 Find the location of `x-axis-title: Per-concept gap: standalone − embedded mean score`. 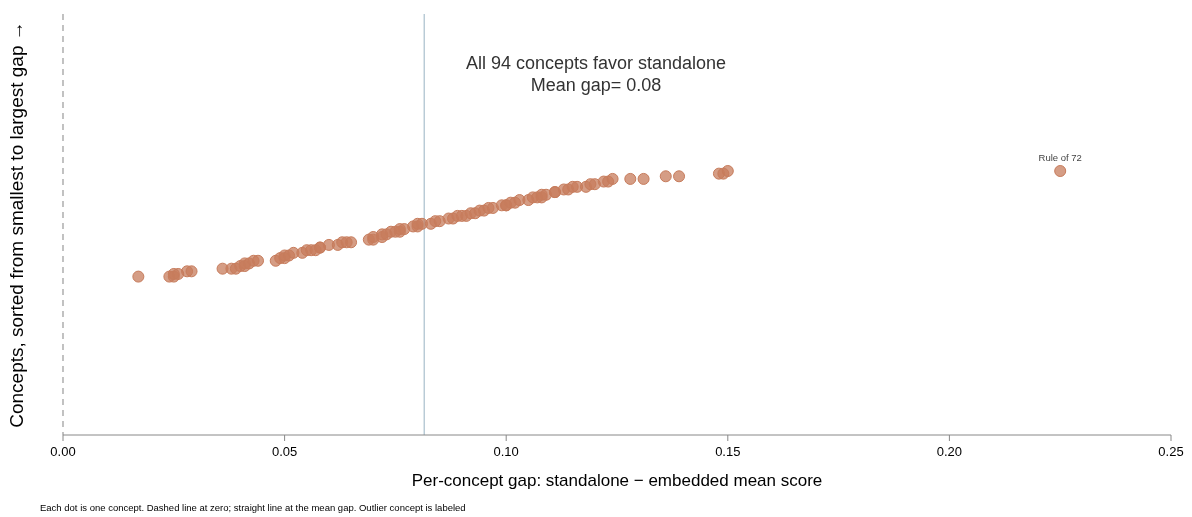

x-axis-title: Per-concept gap: standalone − embedded mean score is located at coordinates (617, 480).